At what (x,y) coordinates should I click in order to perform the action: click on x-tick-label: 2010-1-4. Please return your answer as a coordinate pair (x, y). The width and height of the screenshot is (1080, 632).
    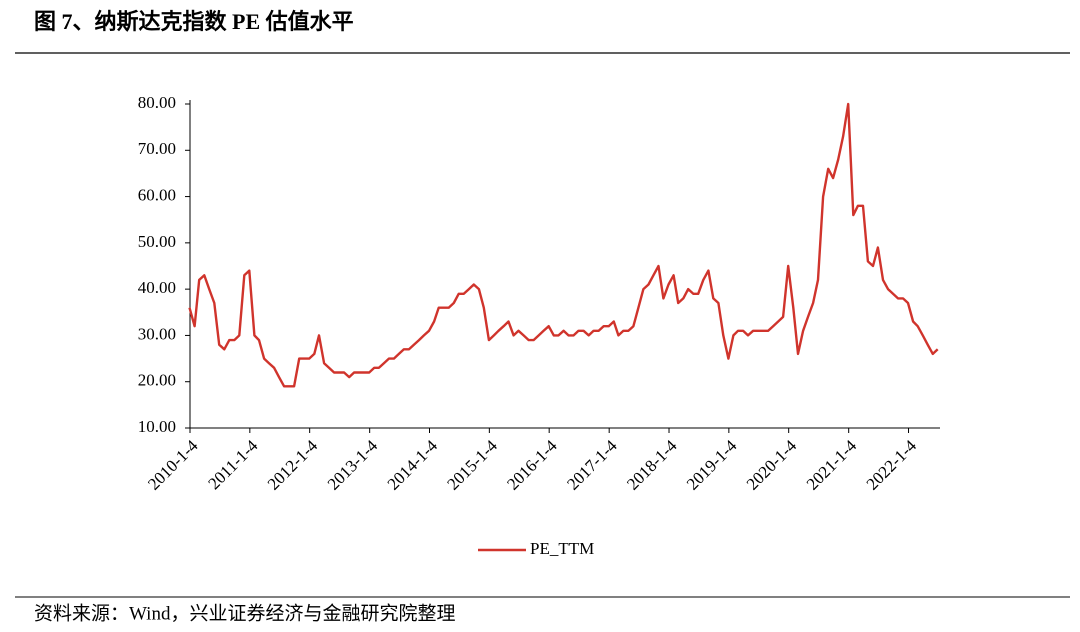
    Looking at the image, I should click on (173, 465).